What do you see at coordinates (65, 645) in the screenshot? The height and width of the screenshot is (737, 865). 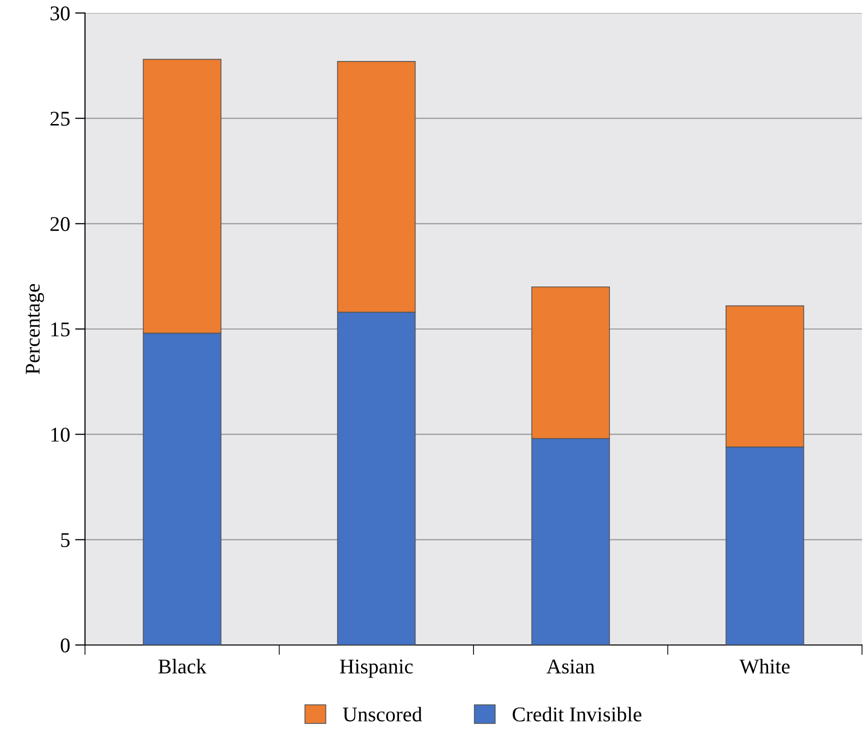 I see `y-tick-label: 0` at bounding box center [65, 645].